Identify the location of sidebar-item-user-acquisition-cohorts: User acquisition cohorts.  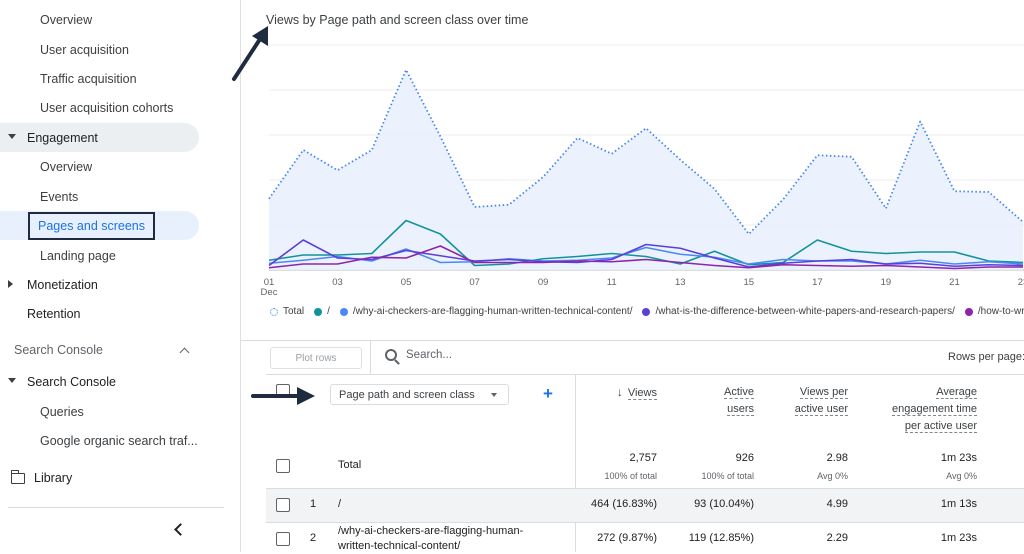
(86, 107).